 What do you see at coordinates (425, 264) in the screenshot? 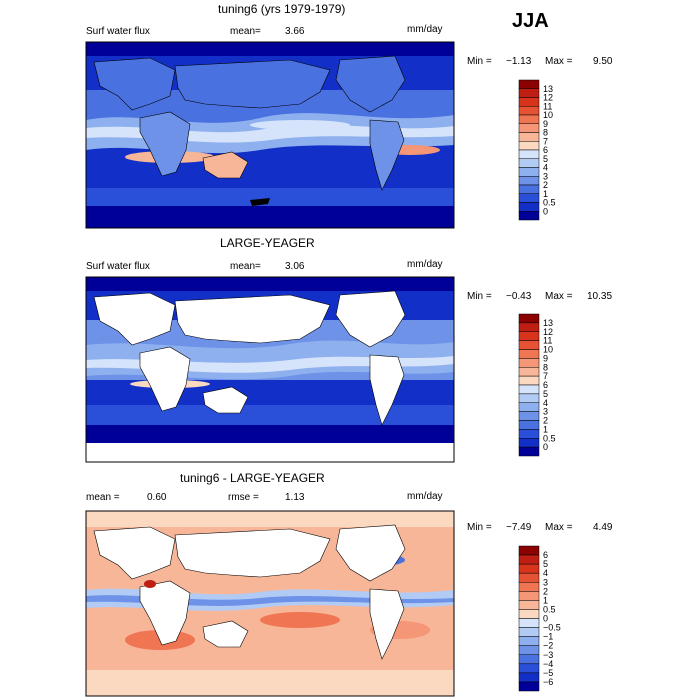
I see `panel-2-units: mm/day` at bounding box center [425, 264].